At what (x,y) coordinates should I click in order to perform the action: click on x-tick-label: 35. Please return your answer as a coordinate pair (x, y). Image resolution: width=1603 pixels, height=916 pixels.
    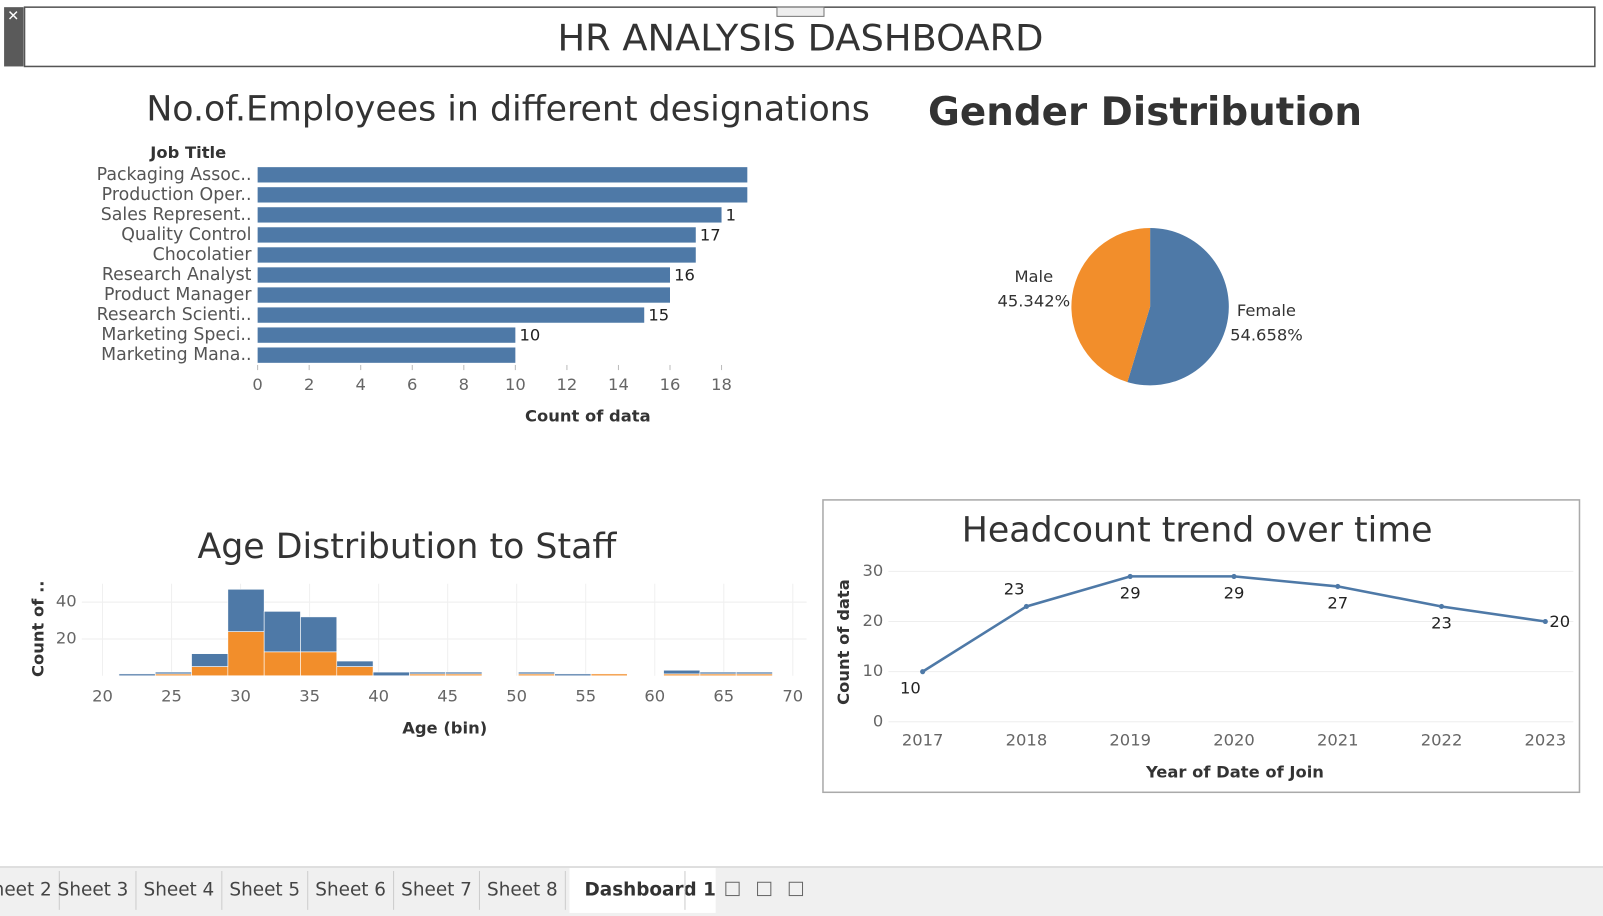
    Looking at the image, I should click on (309, 696).